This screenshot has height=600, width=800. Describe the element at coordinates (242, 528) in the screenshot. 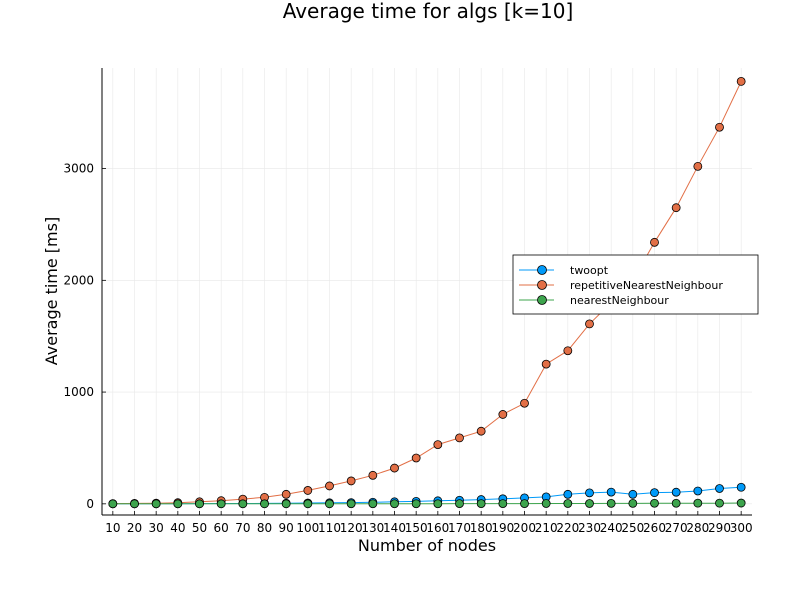

I see `x-tick-label: 70` at that location.